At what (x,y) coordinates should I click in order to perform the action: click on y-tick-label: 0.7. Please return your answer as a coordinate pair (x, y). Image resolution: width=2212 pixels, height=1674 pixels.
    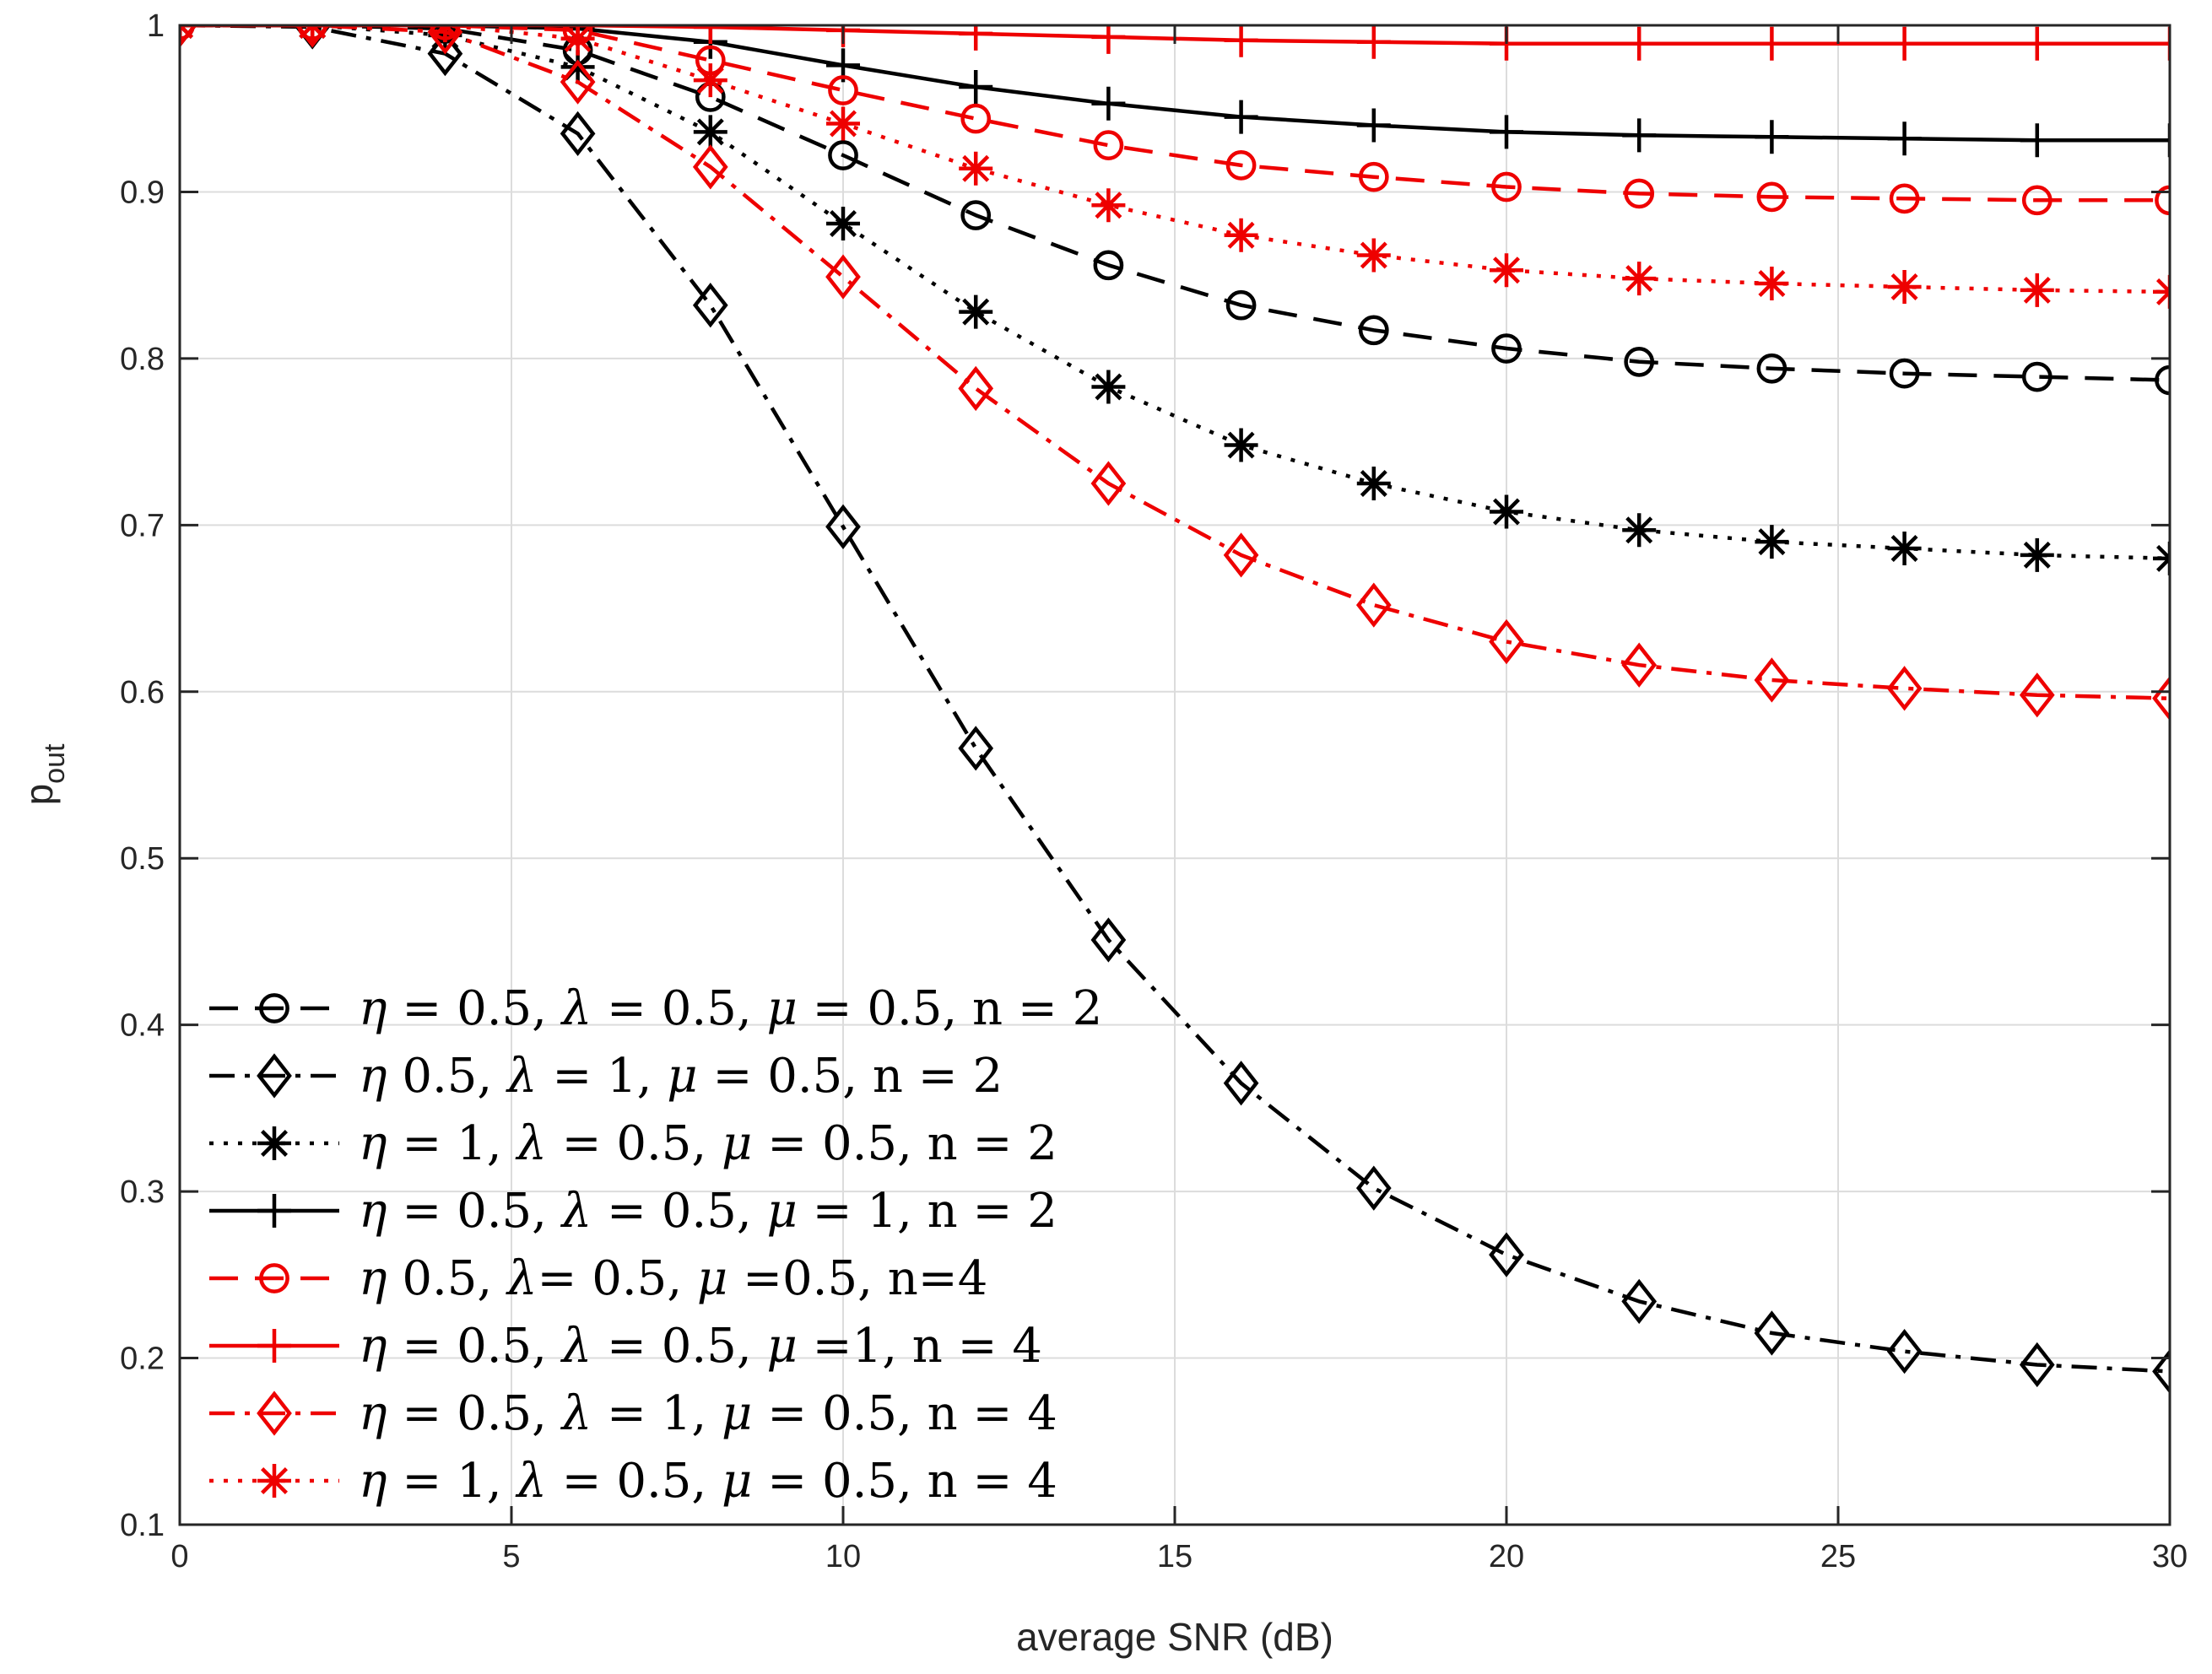
    Looking at the image, I should click on (143, 525).